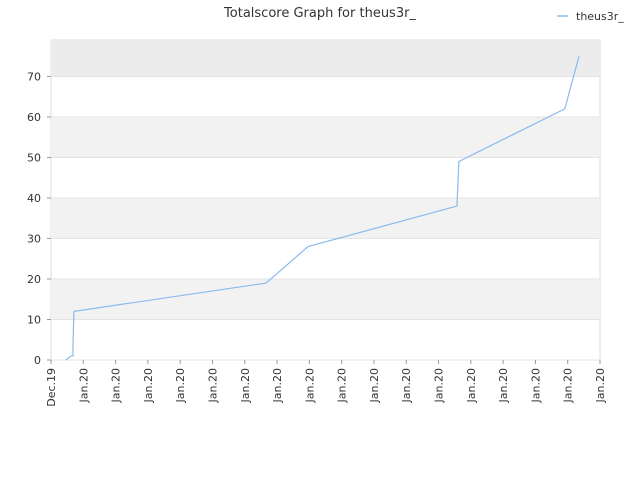 The width and height of the screenshot is (640, 480). What do you see at coordinates (34, 279) in the screenshot?
I see `y-tick-label: 20` at bounding box center [34, 279].